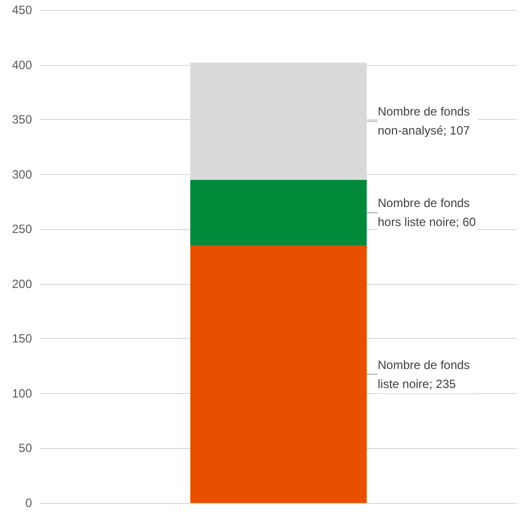  Describe the element at coordinates (22, 339) in the screenshot. I see `y-tick-label: 150` at that location.